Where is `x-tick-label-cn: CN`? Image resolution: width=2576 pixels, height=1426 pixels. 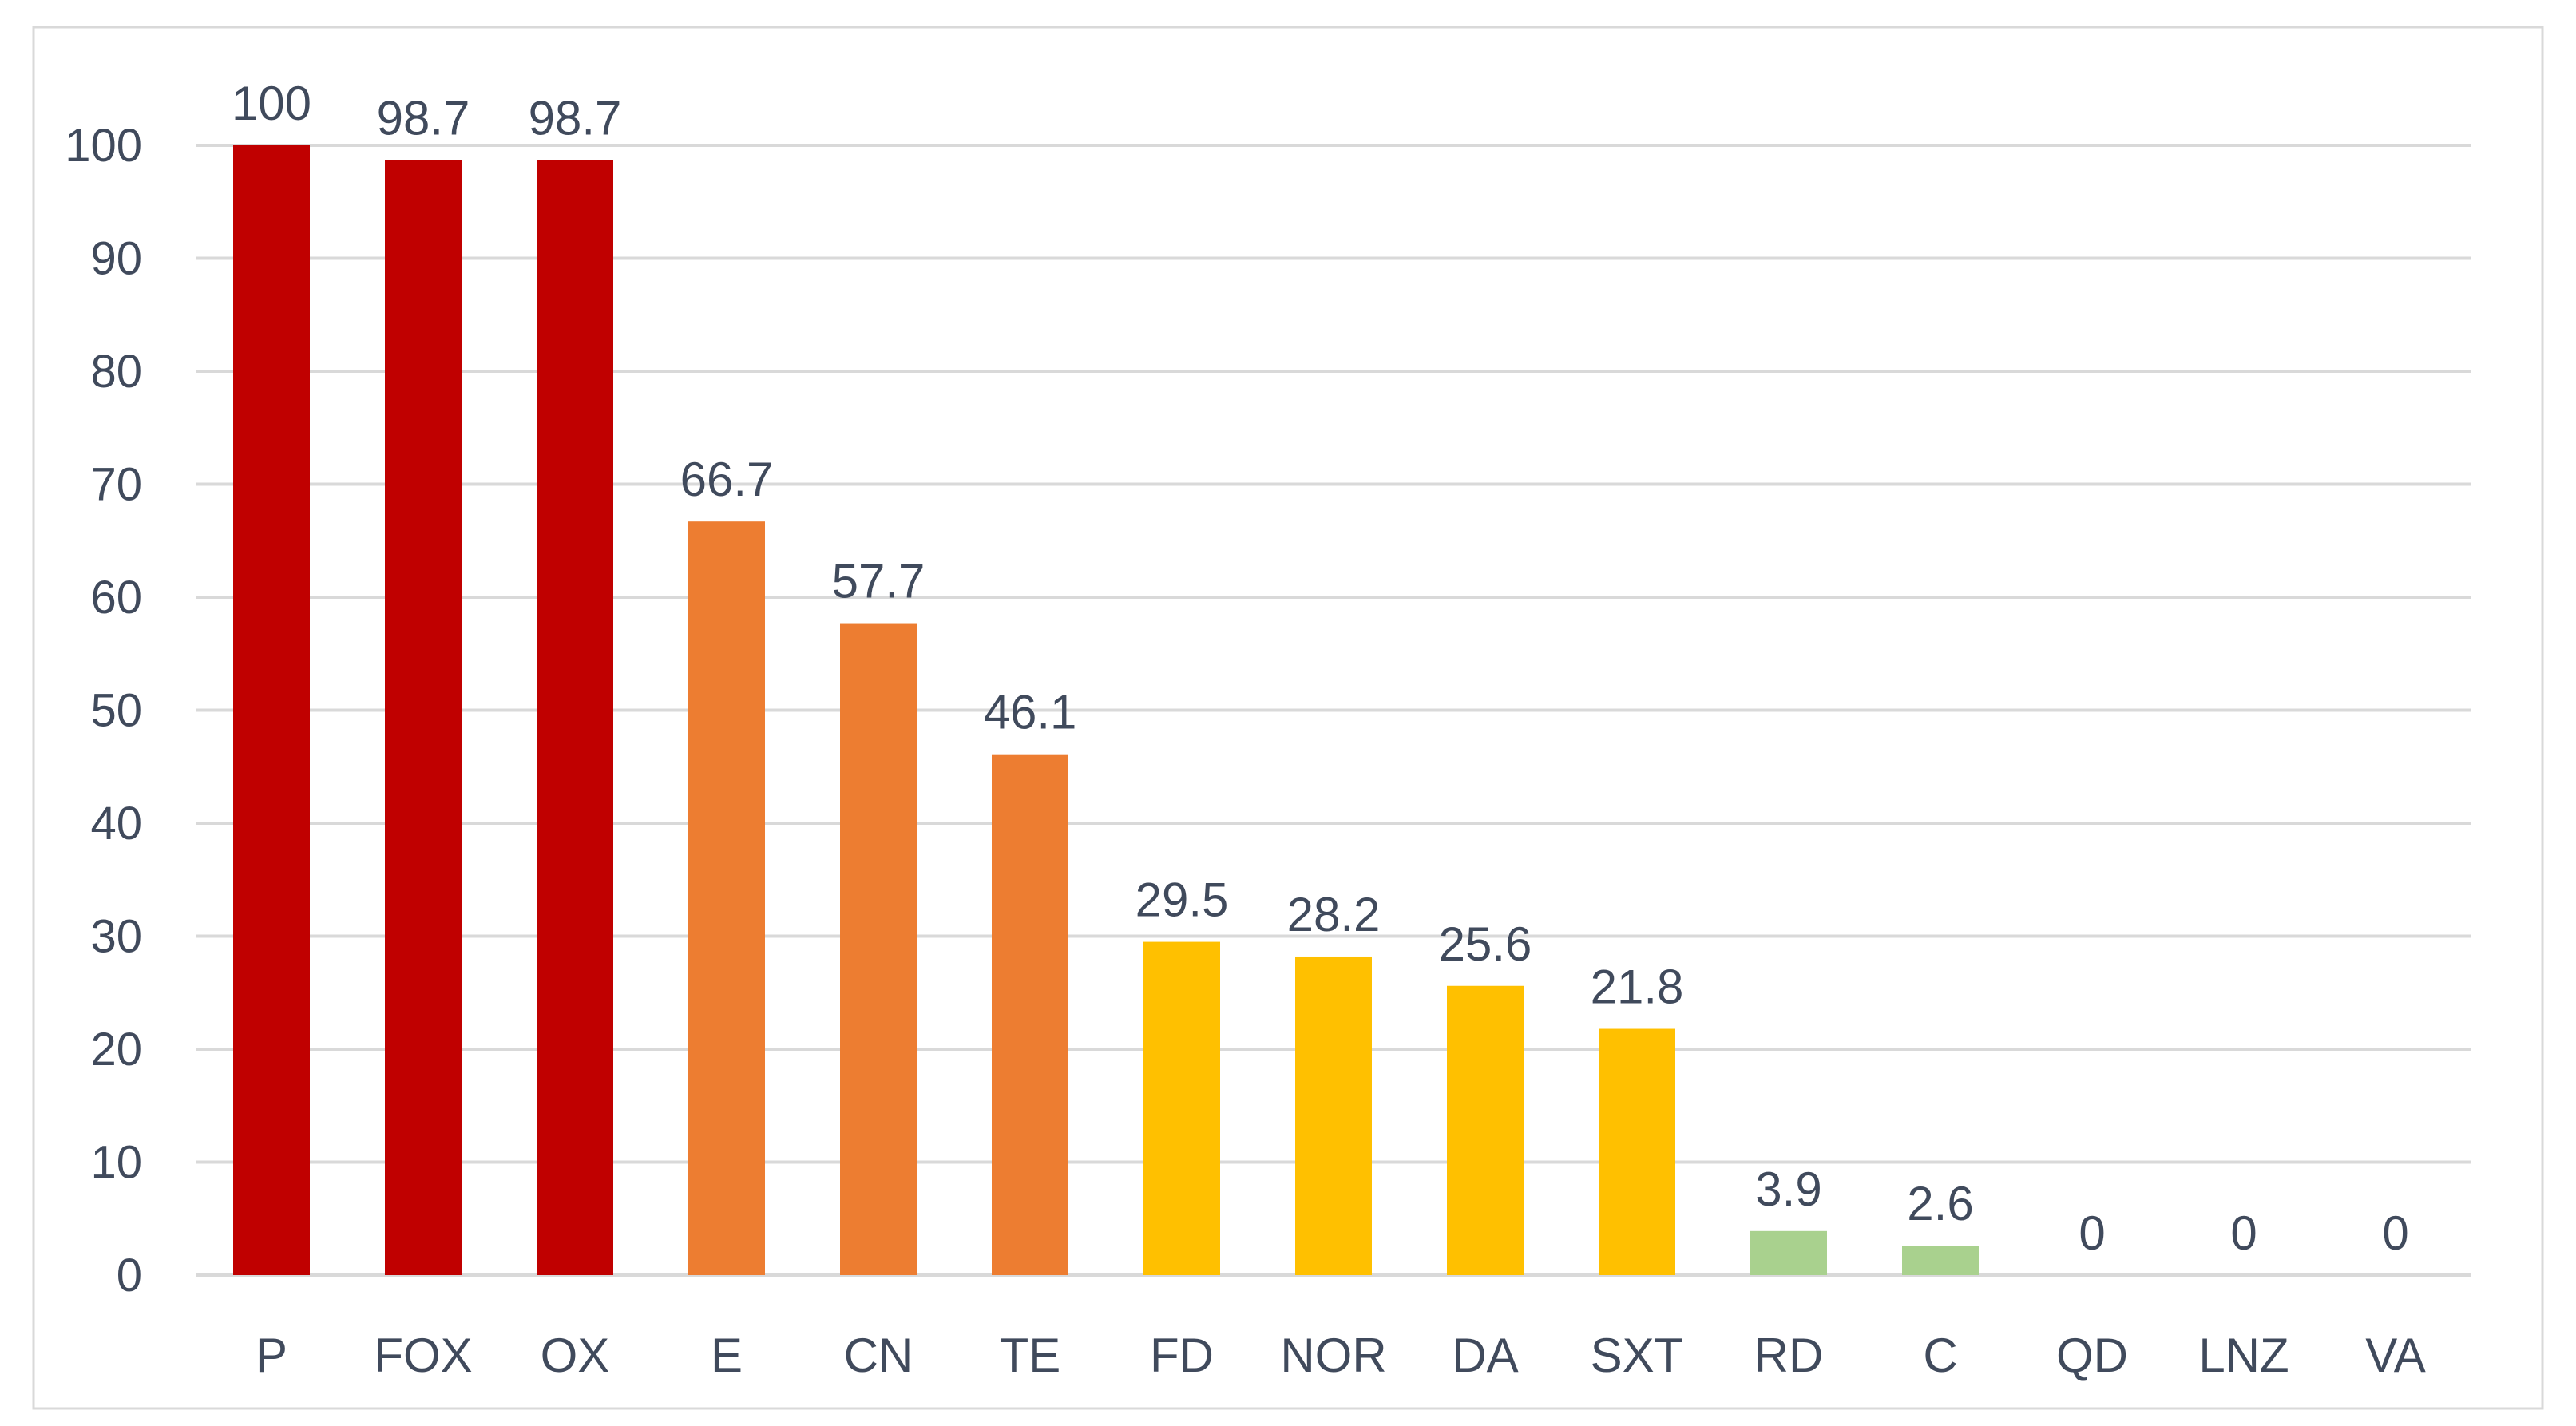 x-tick-label-cn: CN is located at coordinates (879, 1355).